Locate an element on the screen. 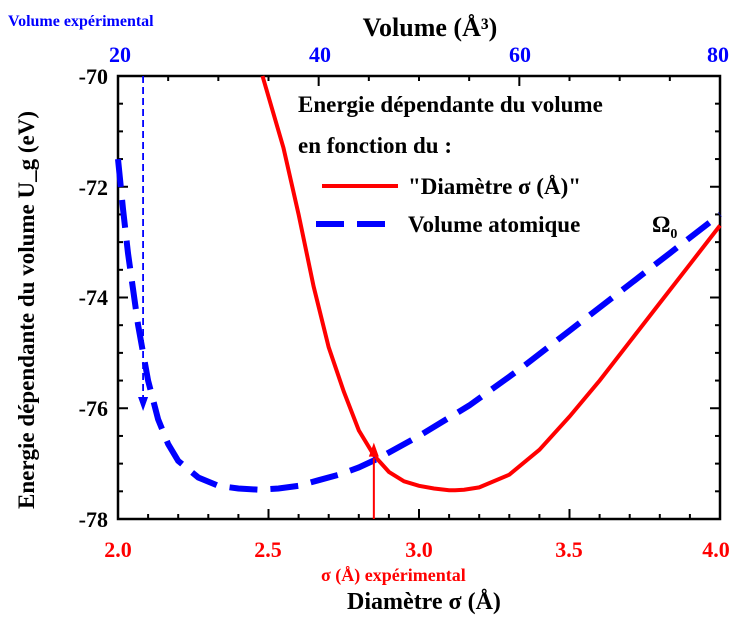 The width and height of the screenshot is (745, 619). experimental-sigma-arrowhead is located at coordinates (373, 449).